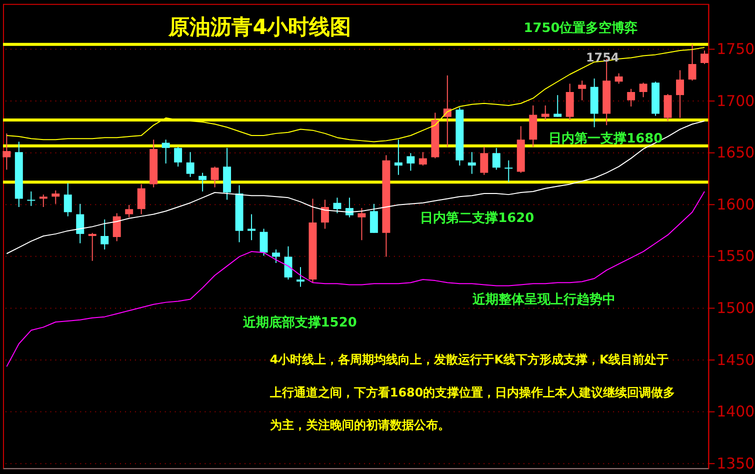  I want to click on annotation: 近期整体呈现上行趋势中, so click(543, 300).